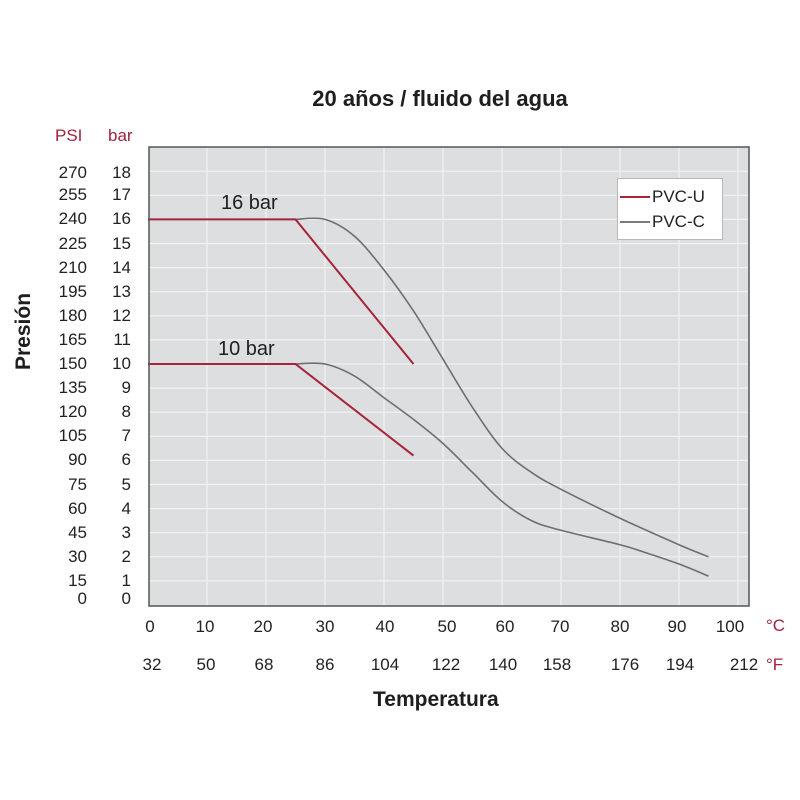 The width and height of the screenshot is (800, 800). Describe the element at coordinates (775, 664) in the screenshot. I see `x-axis-fahrenheit-unit: °F` at that location.